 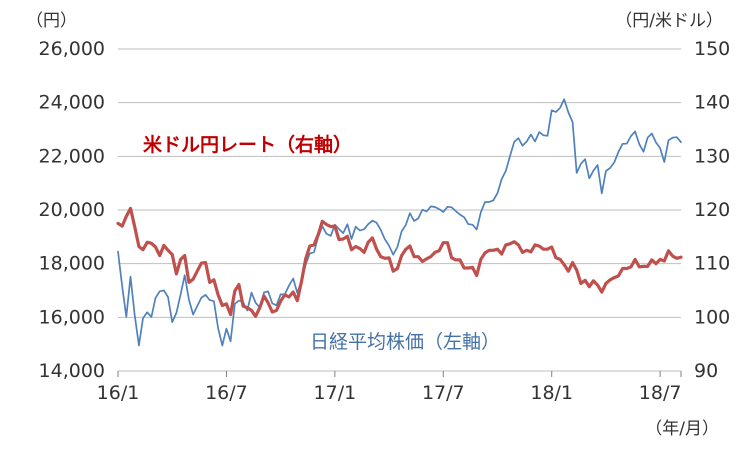 What do you see at coordinates (660, 393) in the screenshot?
I see `x-axis-tick-label: 18/7` at bounding box center [660, 393].